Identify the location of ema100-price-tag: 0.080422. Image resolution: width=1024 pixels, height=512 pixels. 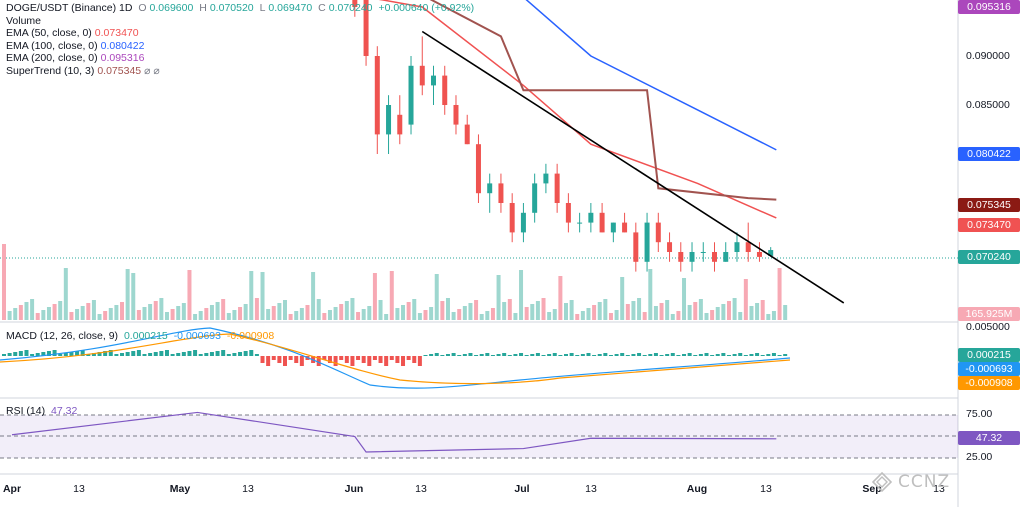
(989, 154).